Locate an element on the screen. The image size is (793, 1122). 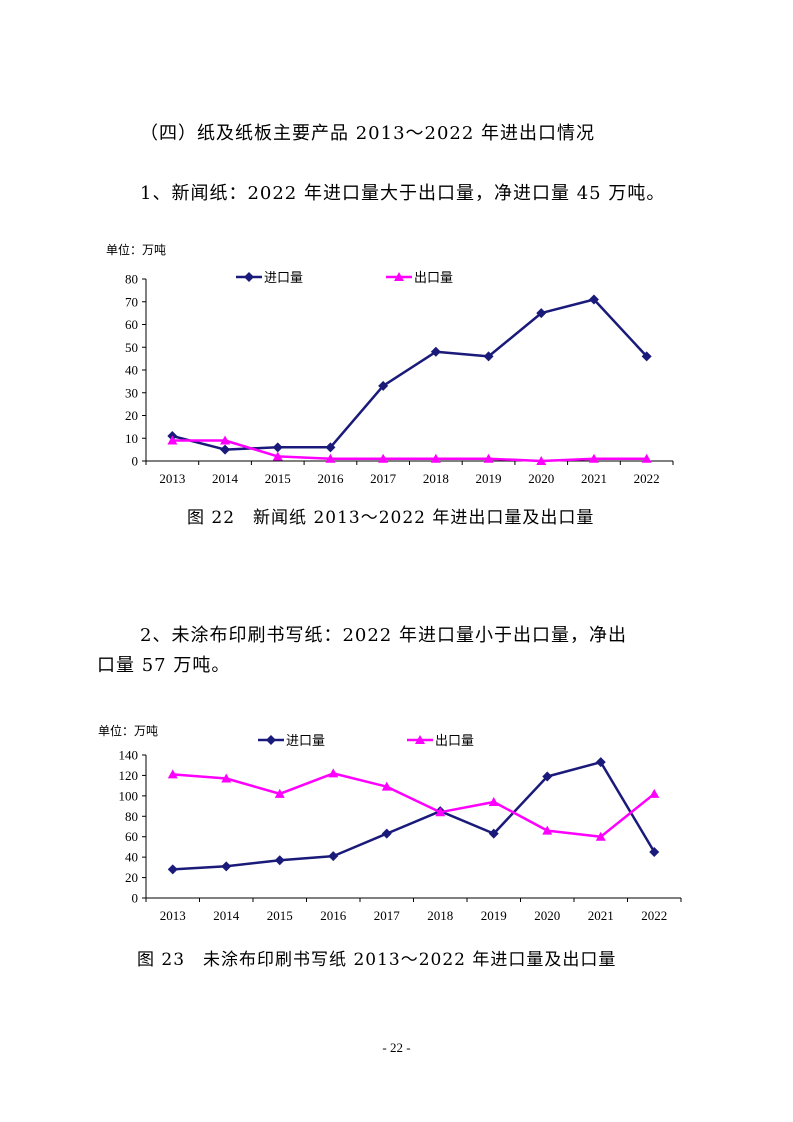
y-tick-label: 30 is located at coordinates (131, 392).